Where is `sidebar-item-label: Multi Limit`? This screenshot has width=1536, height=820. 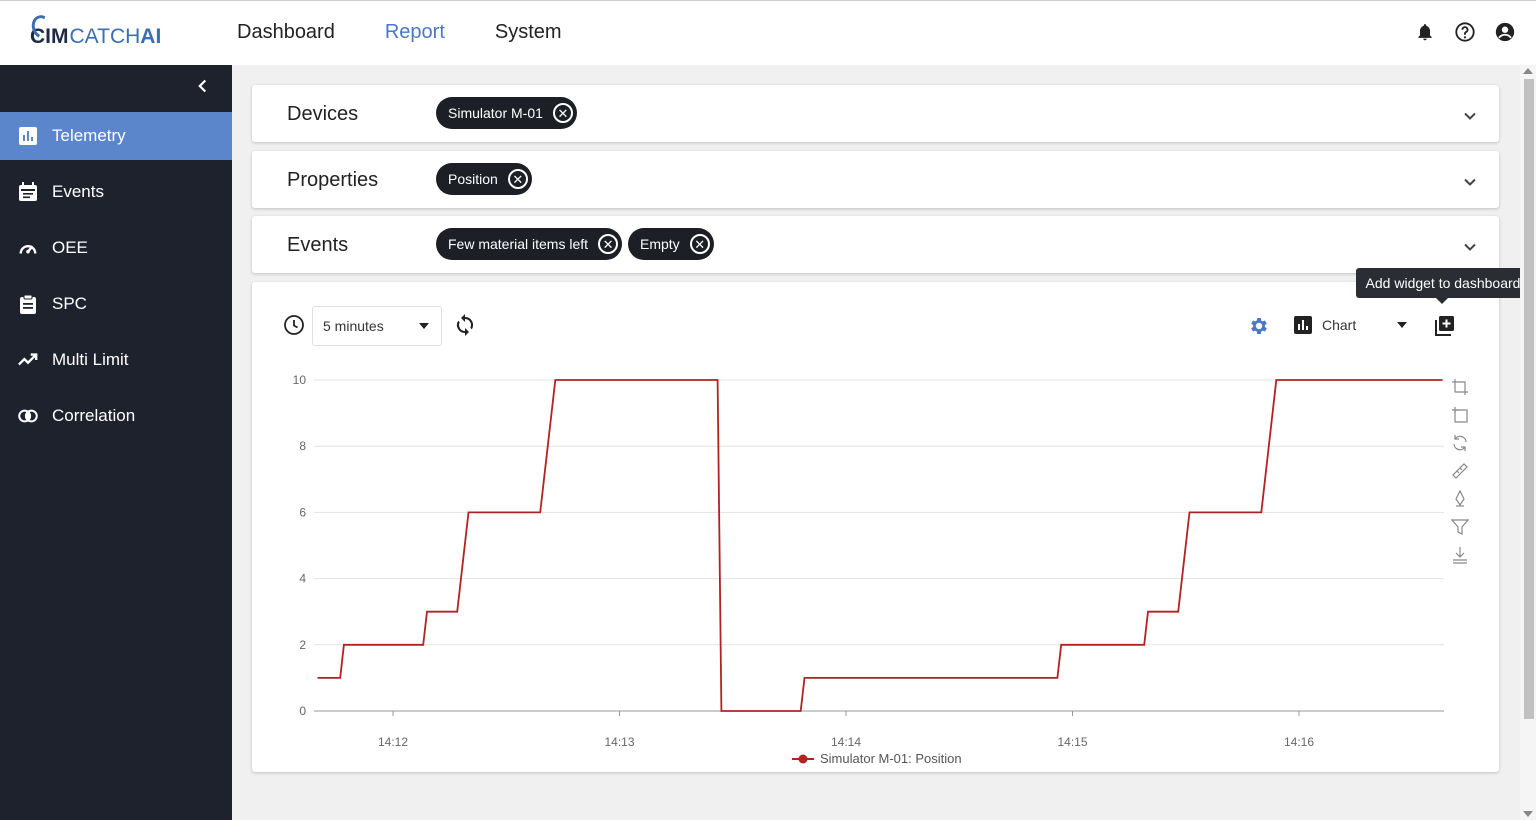
sidebar-item-label: Multi Limit is located at coordinates (90, 359).